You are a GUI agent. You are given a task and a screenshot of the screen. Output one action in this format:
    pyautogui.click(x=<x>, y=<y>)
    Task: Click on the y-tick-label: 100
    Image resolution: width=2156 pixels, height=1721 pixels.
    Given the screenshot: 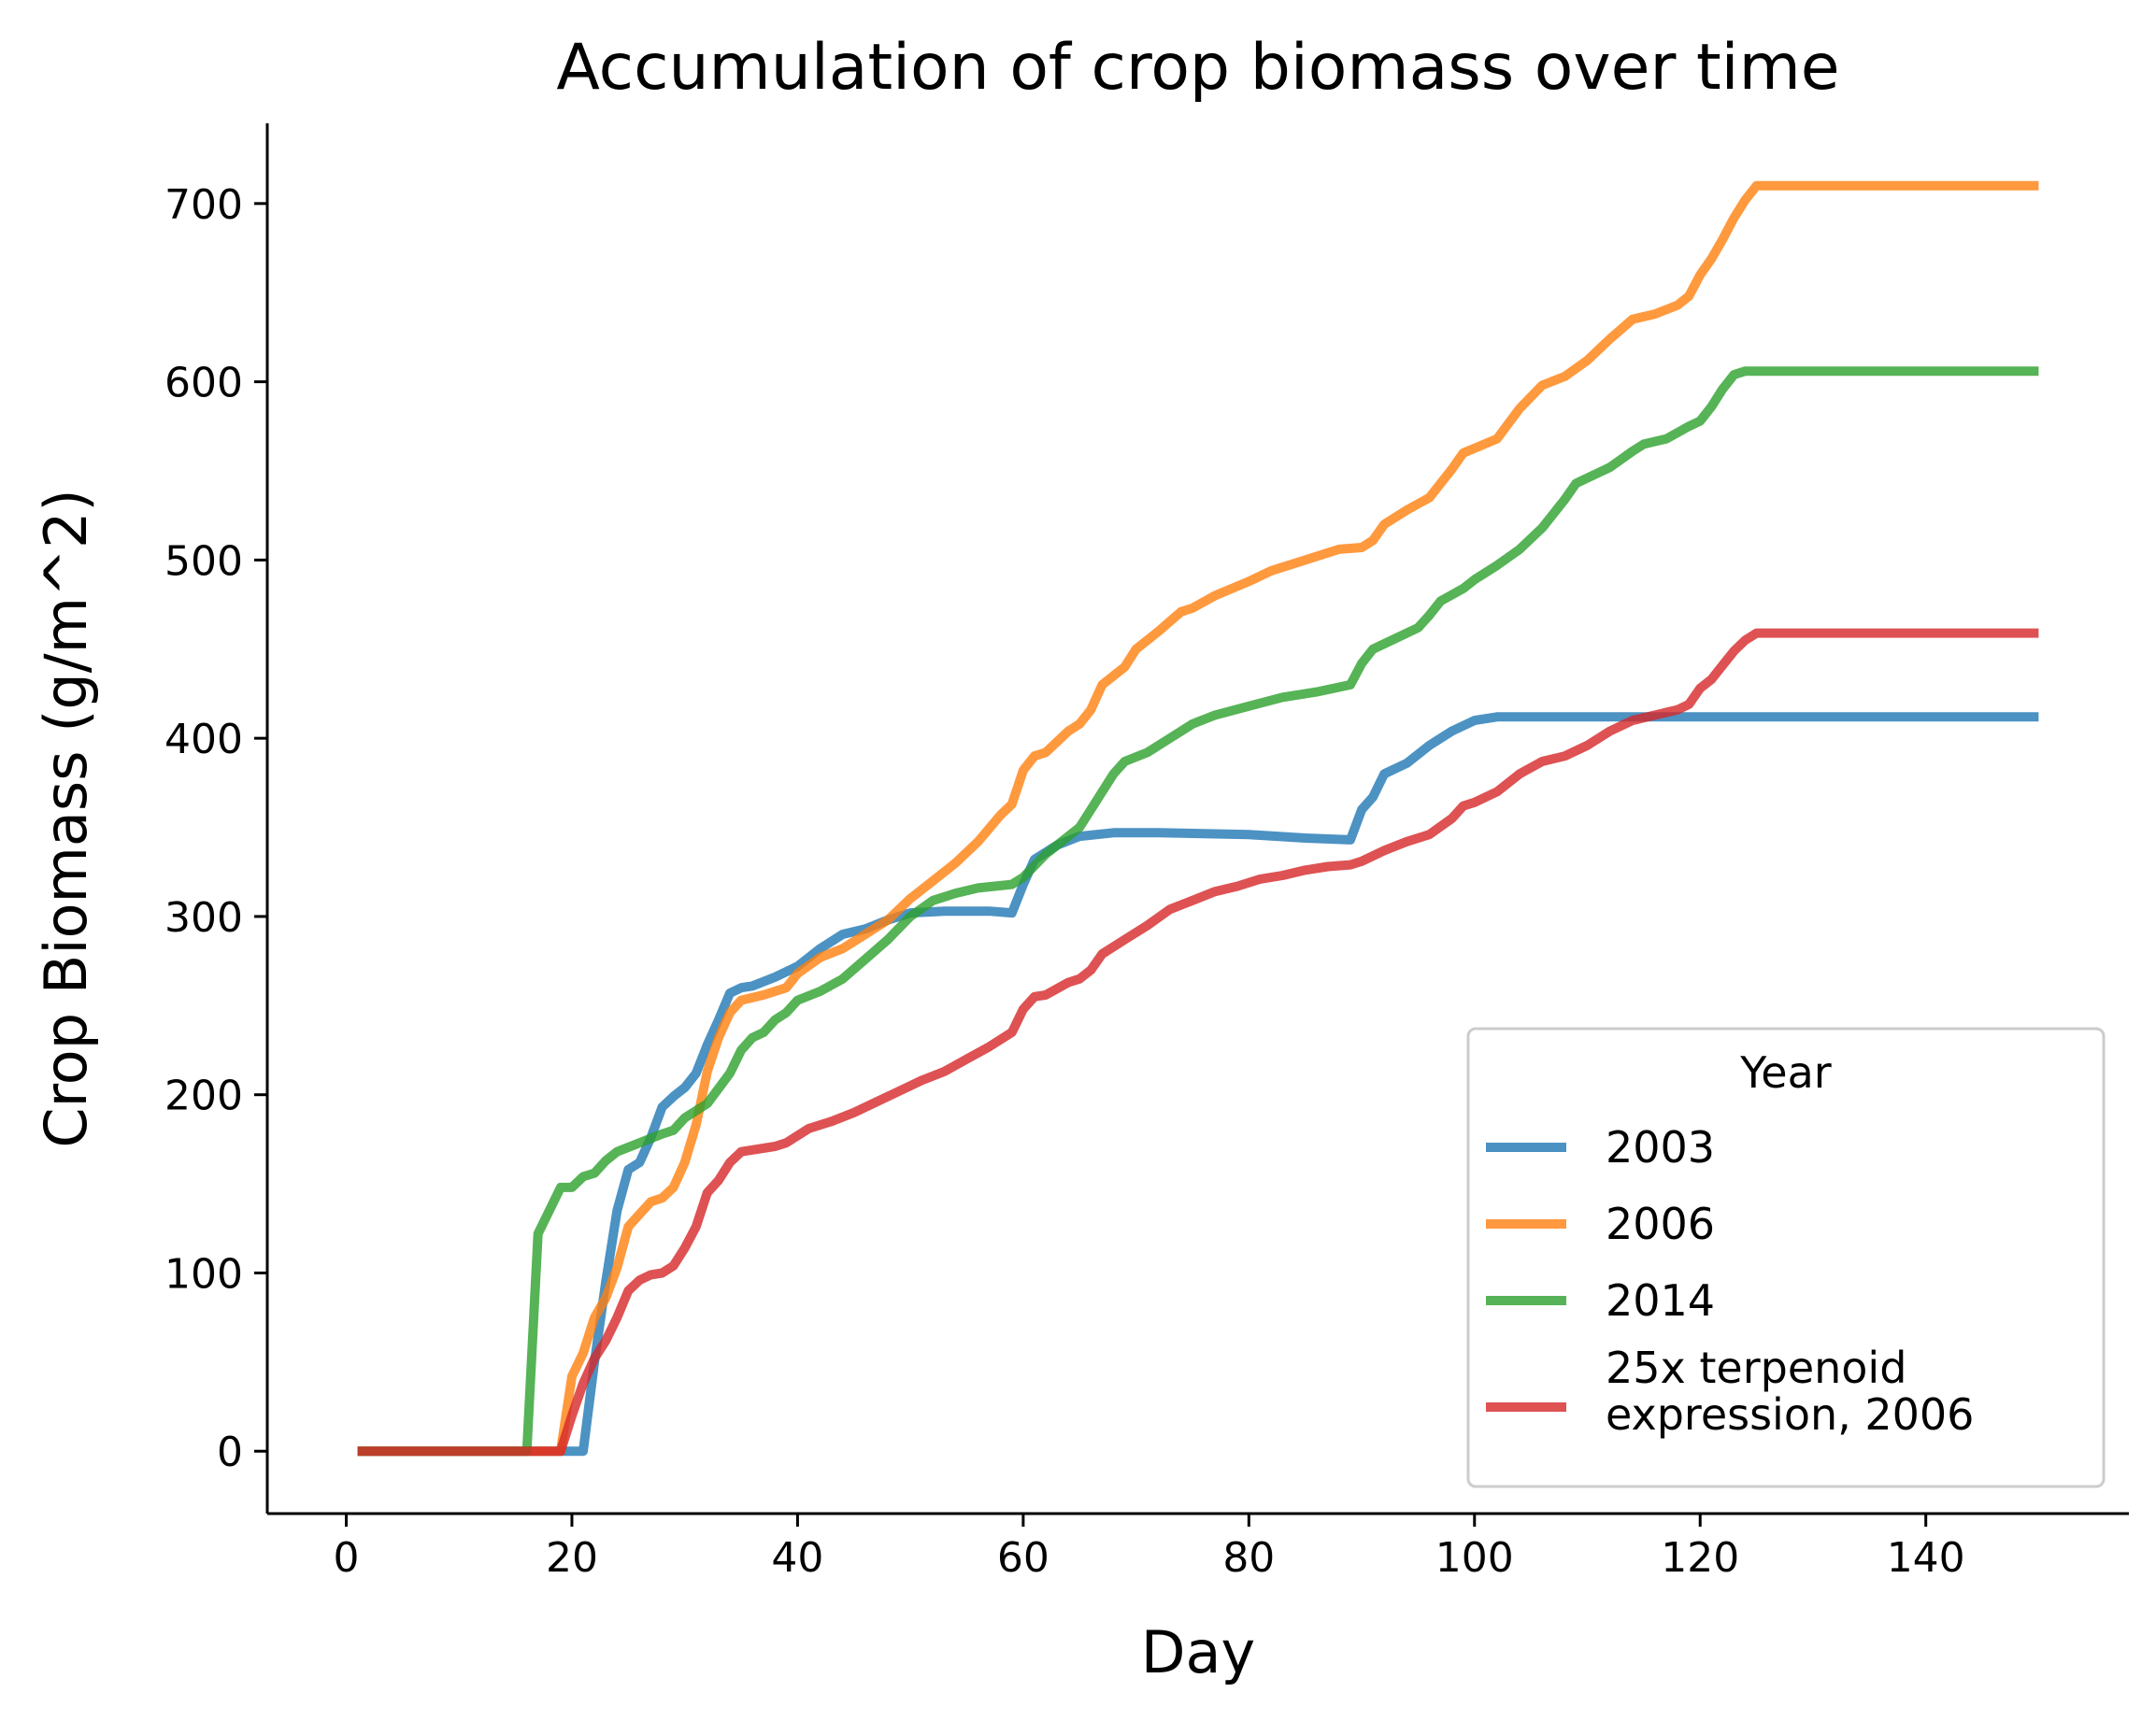 What is the action you would take?
    pyautogui.click(x=204, y=1274)
    